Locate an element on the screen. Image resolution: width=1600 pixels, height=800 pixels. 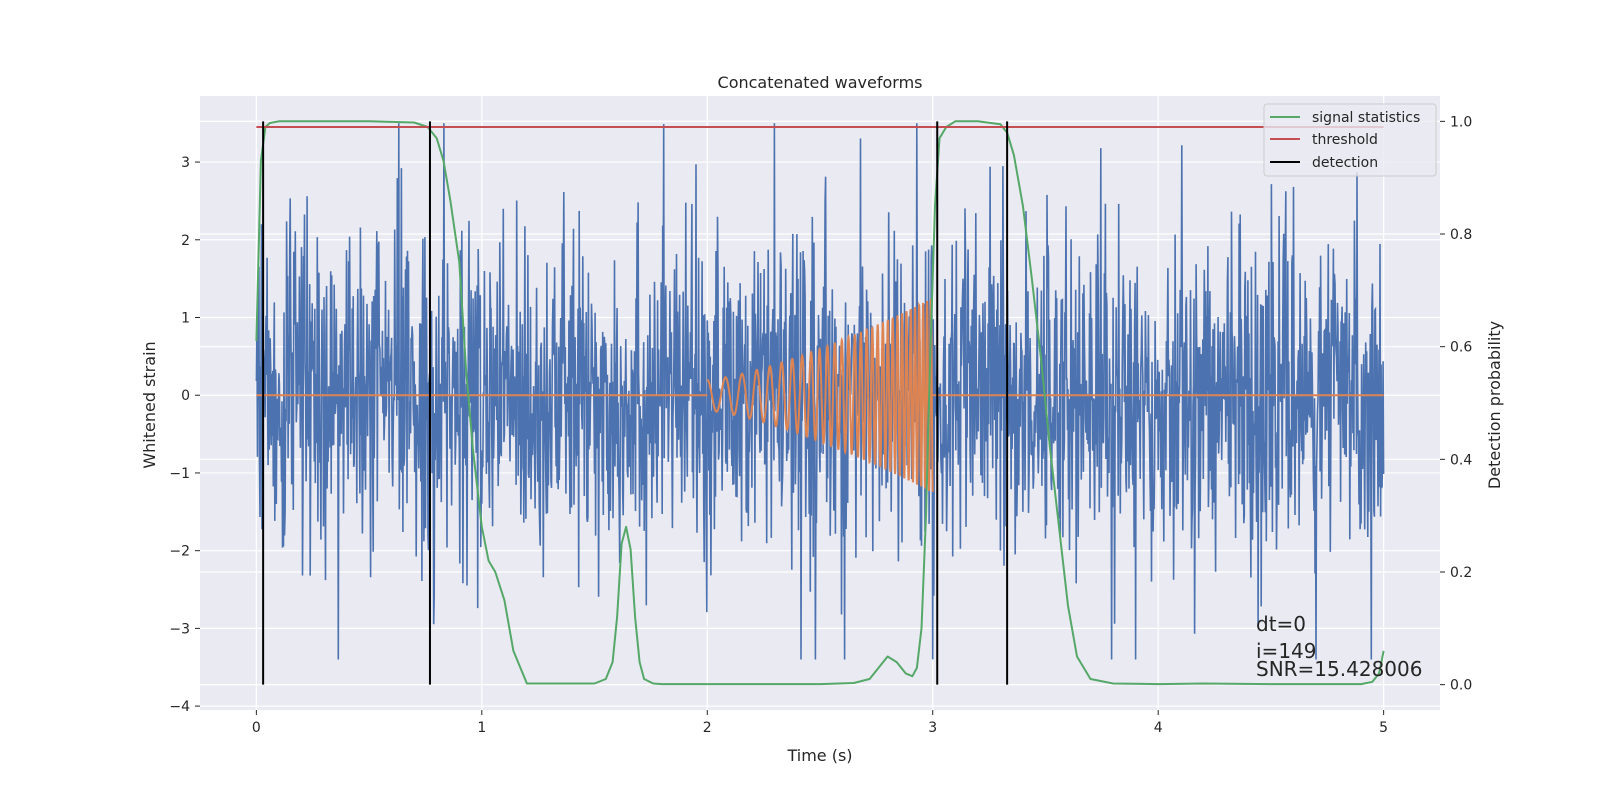
chart-title: Concatenated waveforms is located at coordinates (820, 82).